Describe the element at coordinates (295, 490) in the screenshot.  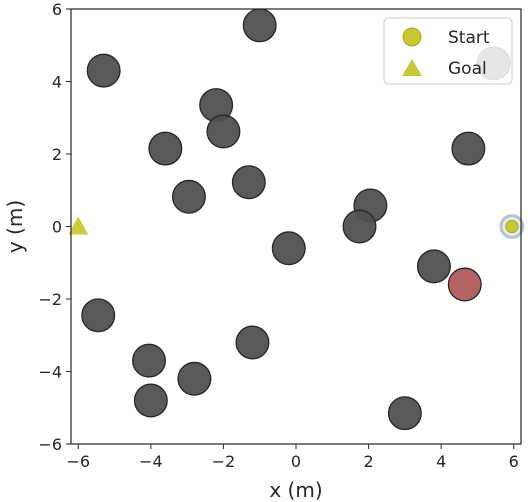
I see `x-axis-label: x (m)` at that location.